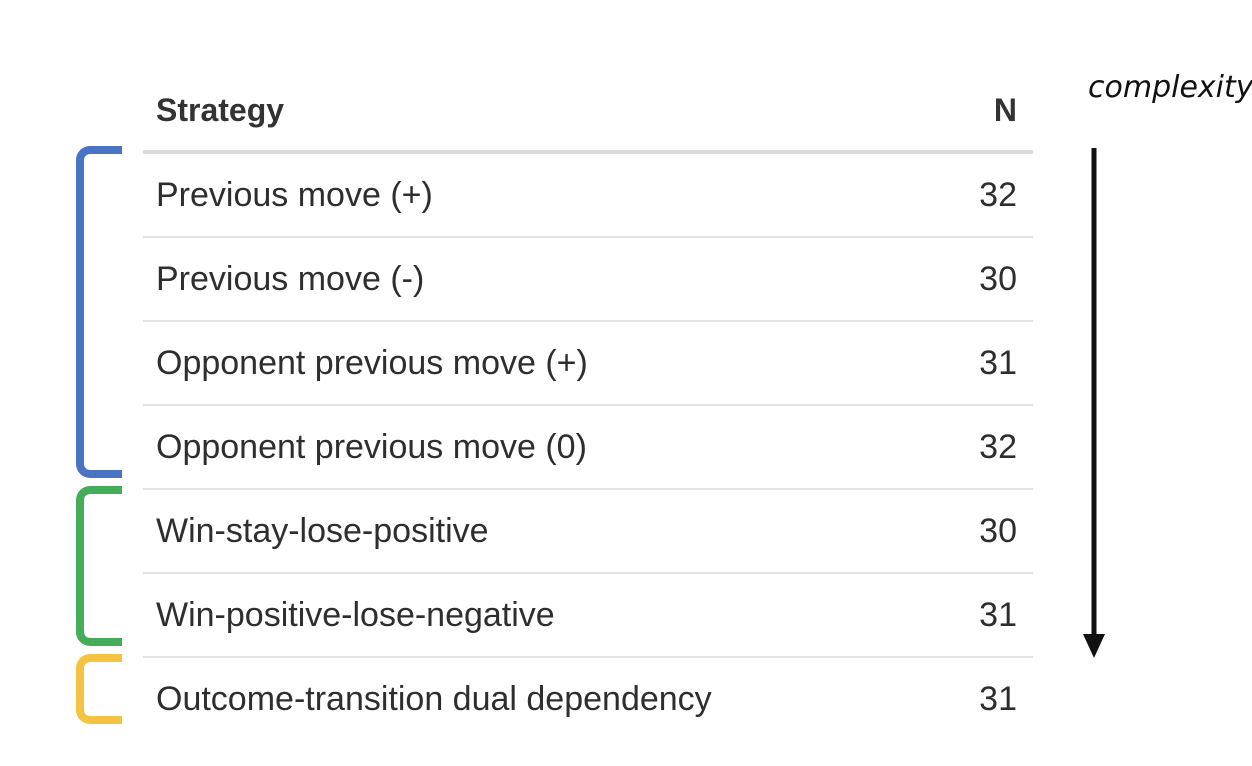 The height and width of the screenshot is (766, 1252). Describe the element at coordinates (372, 363) in the screenshot. I see `strategy-name: Opponent previous move (+)` at that location.